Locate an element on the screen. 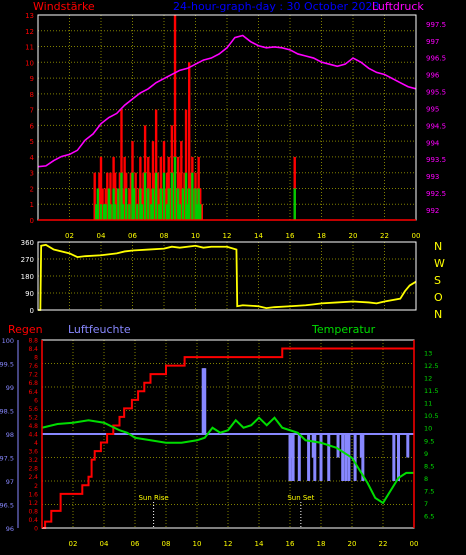 The image size is (466, 555). rain-y-tick-label: 0.8 is located at coordinates (33, 511).